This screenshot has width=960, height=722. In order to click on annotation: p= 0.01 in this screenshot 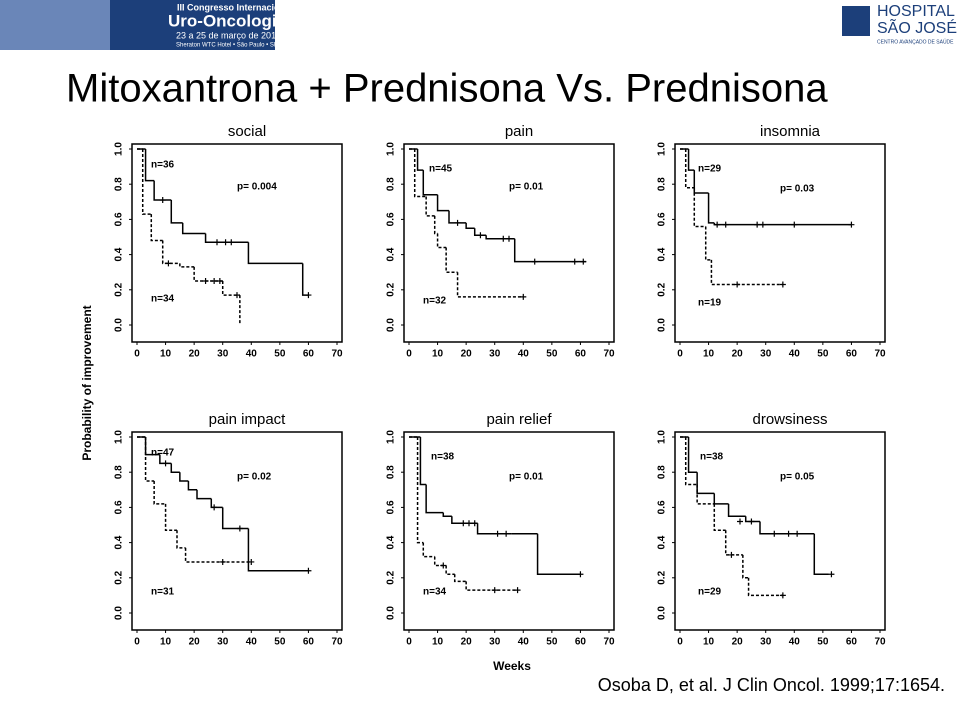, I will do `click(526, 187)`.